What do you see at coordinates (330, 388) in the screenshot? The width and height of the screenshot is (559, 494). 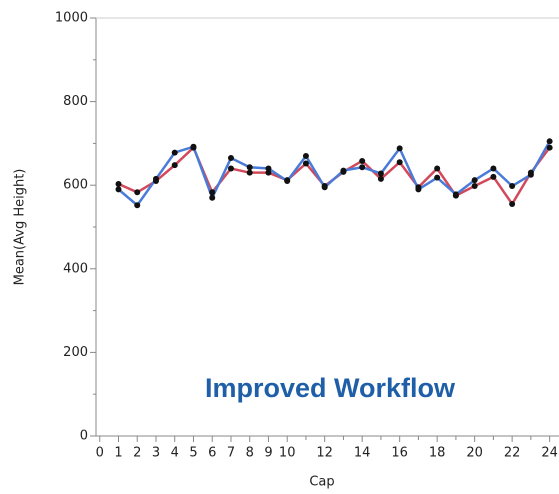 I see `annotation: Improved Workflow` at bounding box center [330, 388].